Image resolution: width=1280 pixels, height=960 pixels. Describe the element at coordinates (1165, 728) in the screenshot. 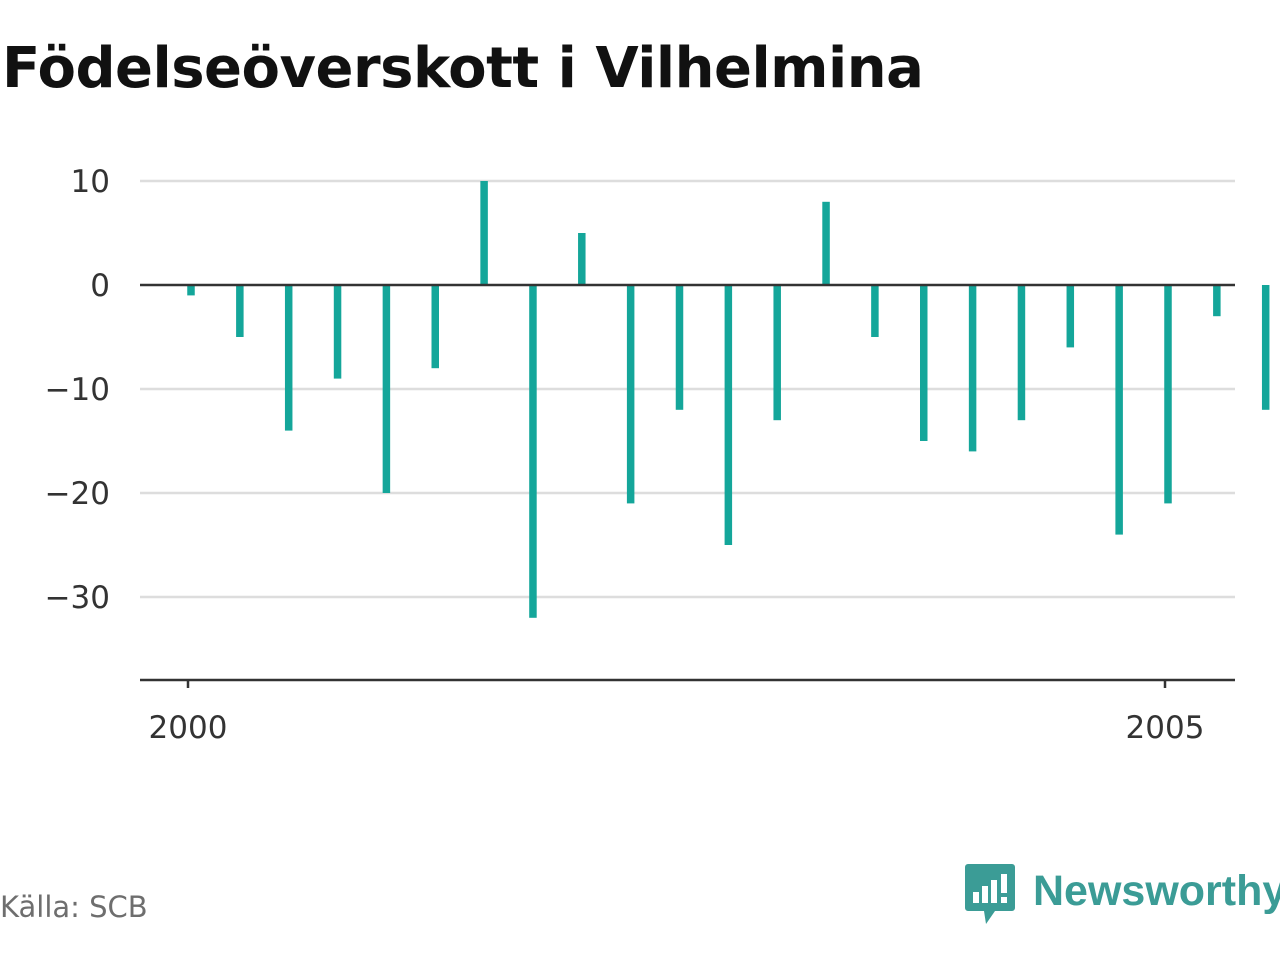

I see `x-tick-label: 2005` at that location.